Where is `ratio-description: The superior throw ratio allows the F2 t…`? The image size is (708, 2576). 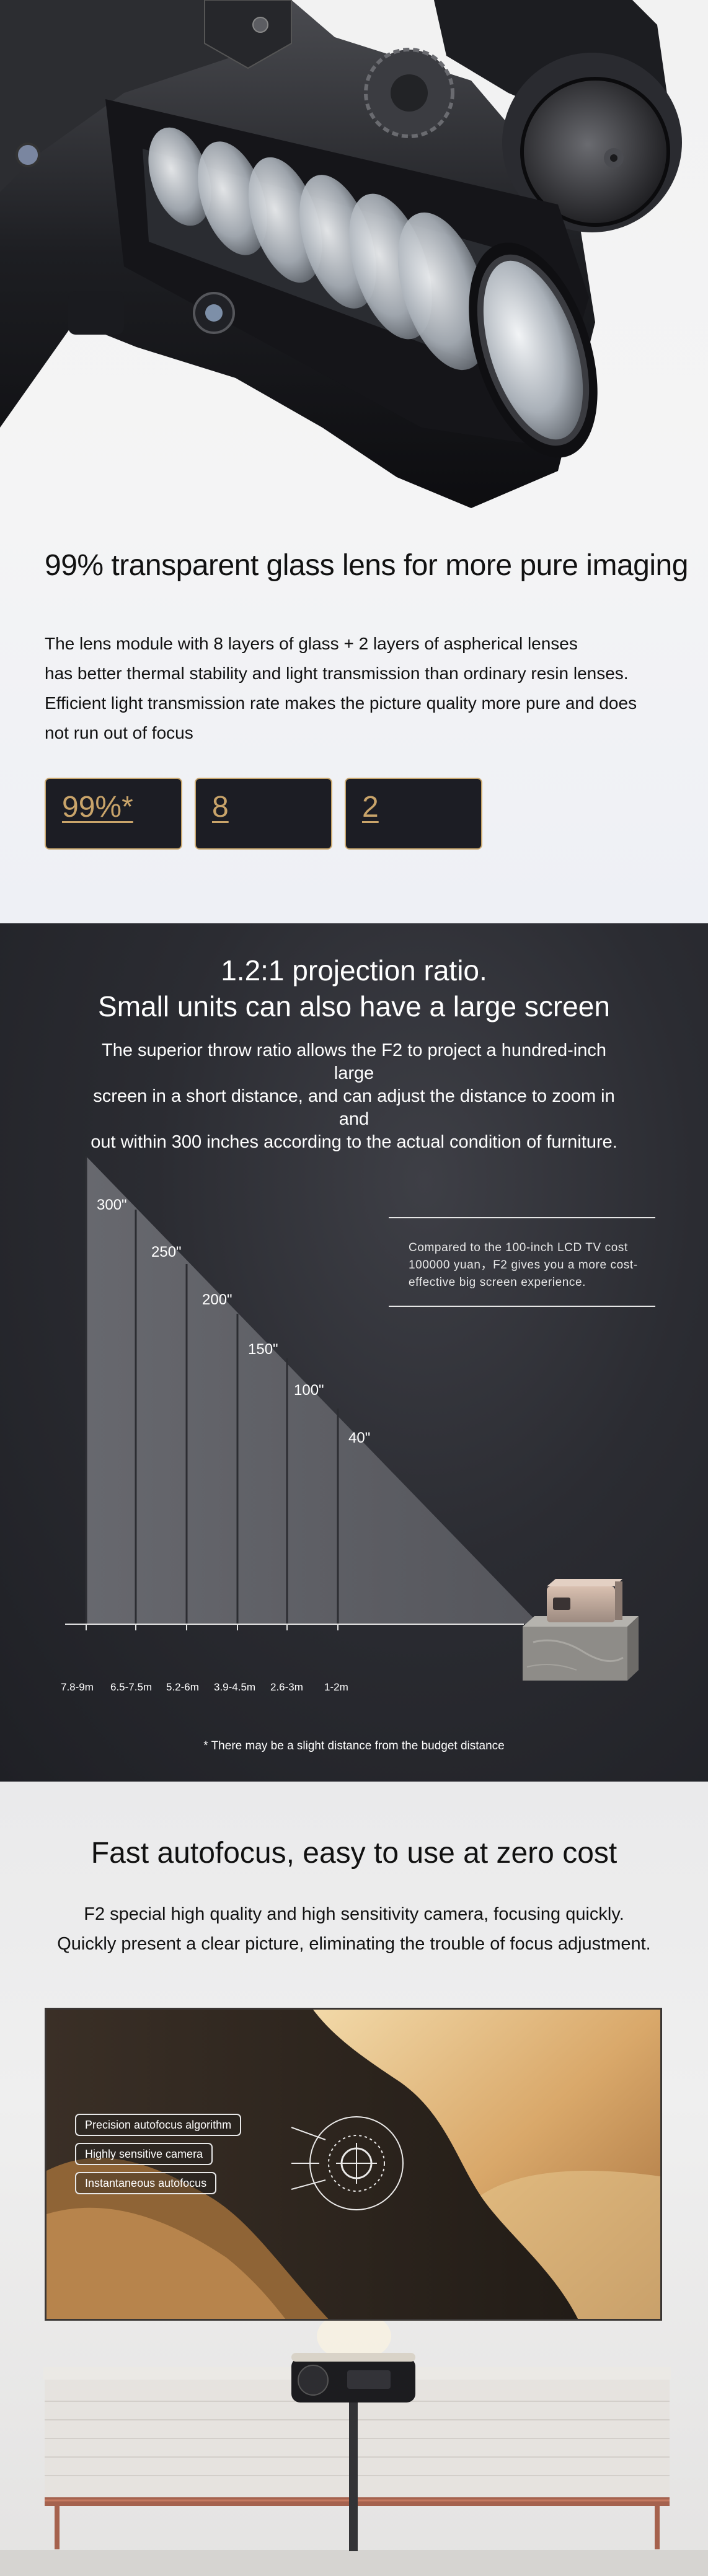 ratio-description: The superior throw ratio allows the F2 t… is located at coordinates (354, 1096).